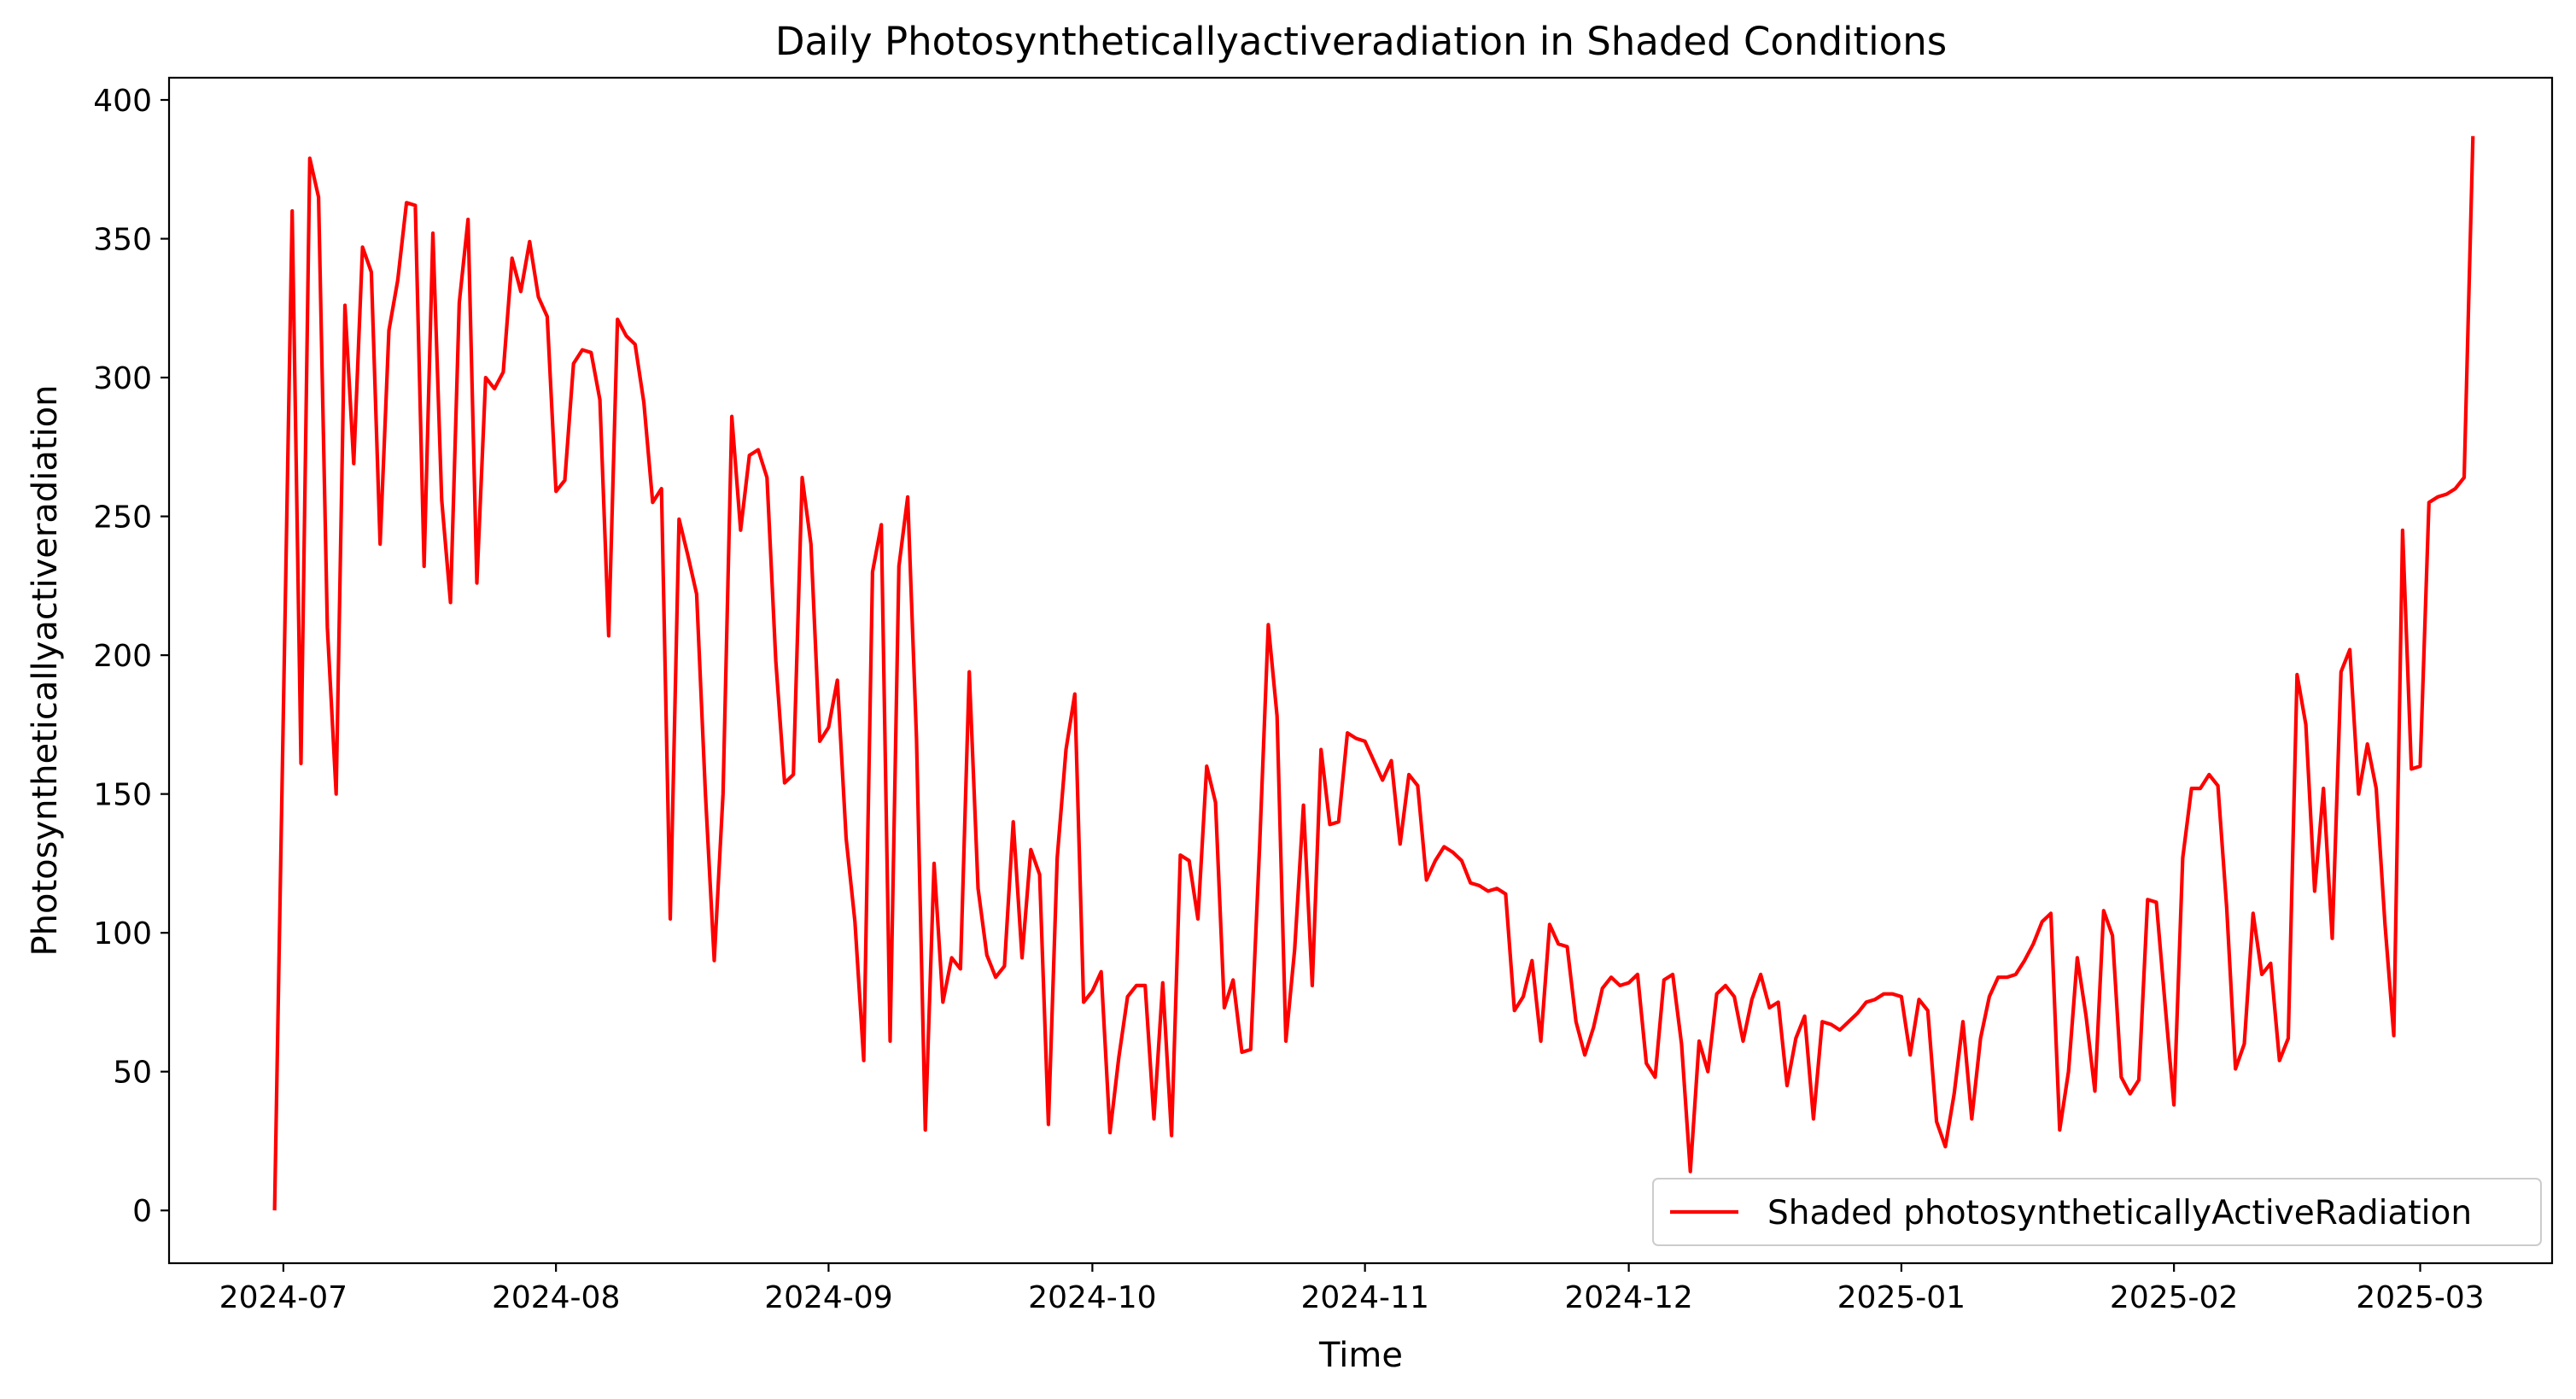  Describe the element at coordinates (142, 1211) in the screenshot. I see `y-tick-label: 0` at that location.